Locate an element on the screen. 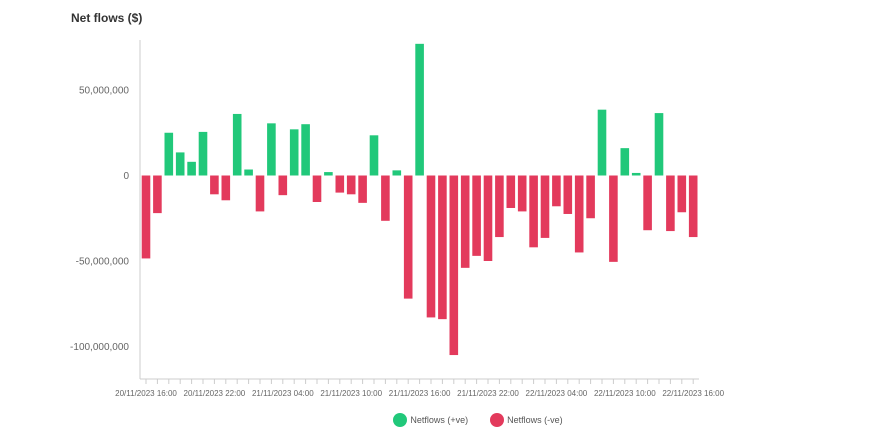 The image size is (888, 441). legend-negative-label: Netflows (-ve) is located at coordinates (535, 420).